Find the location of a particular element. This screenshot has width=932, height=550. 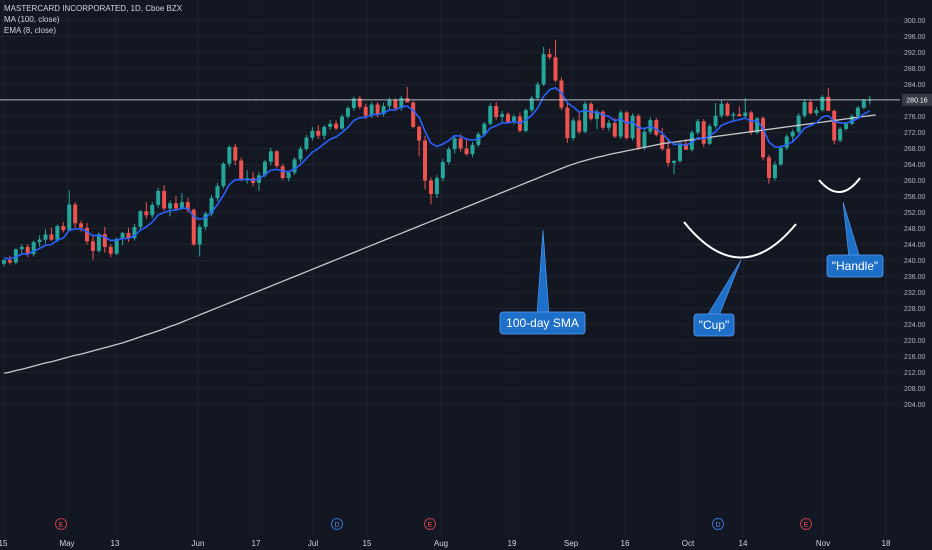

ma-indicator-label: MA (100, close) is located at coordinates (32, 19).